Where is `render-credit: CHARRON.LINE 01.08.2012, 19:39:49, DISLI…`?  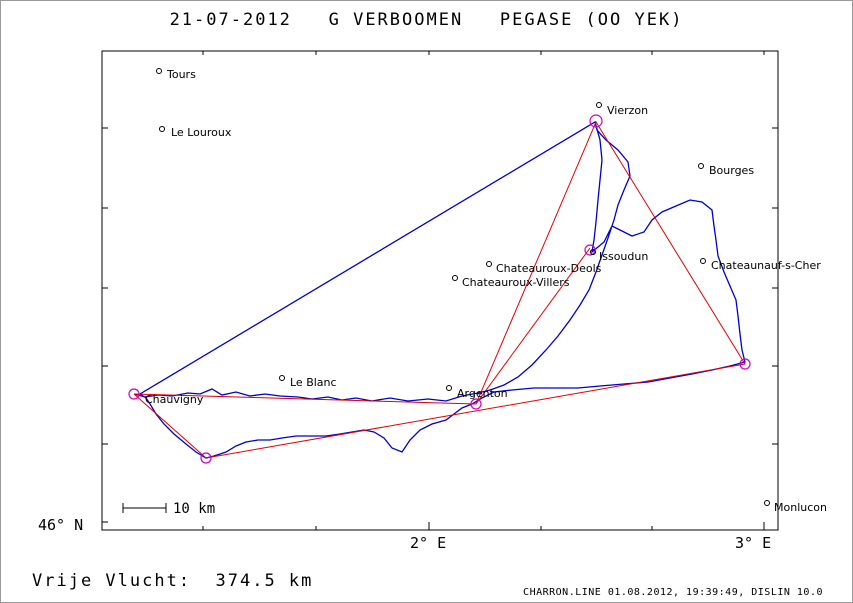
render-credit: CHARRON.LINE 01.08.2012, 19:39:49, DISLI… is located at coordinates (673, 592).